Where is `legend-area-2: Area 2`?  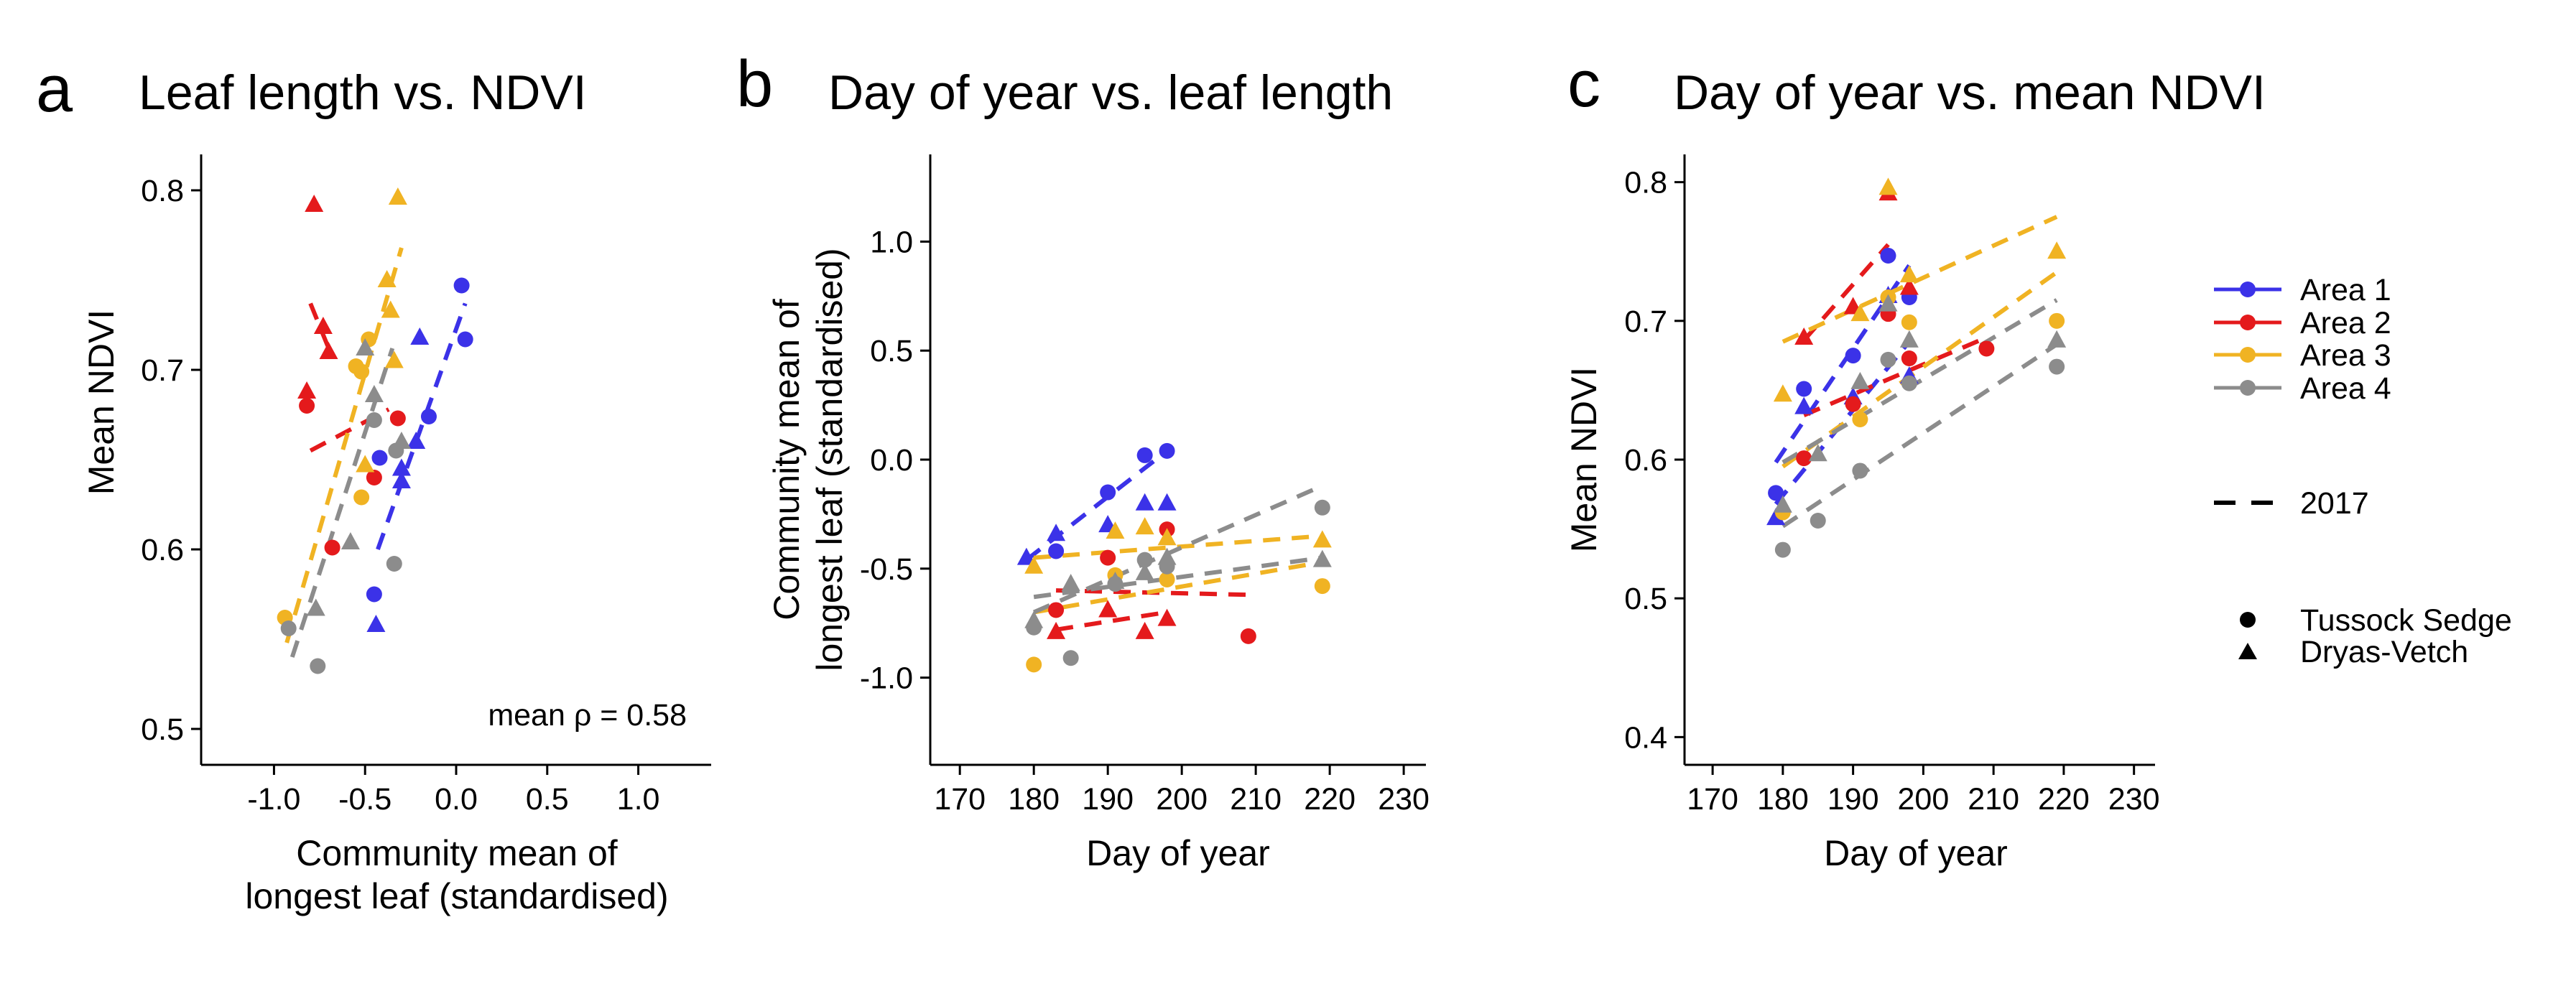 legend-area-2: Area 2 is located at coordinates (2302, 323).